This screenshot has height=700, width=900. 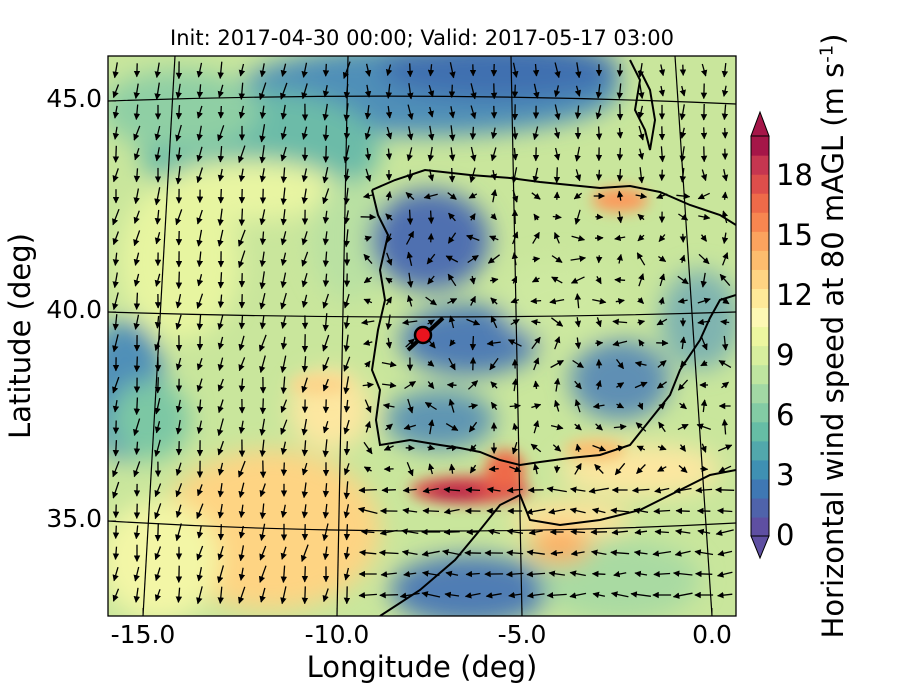 What do you see at coordinates (833, 350) in the screenshot?
I see `colorbar-label-text: Horizontal wind speed at 80 mAGL (m s` at bounding box center [833, 350].